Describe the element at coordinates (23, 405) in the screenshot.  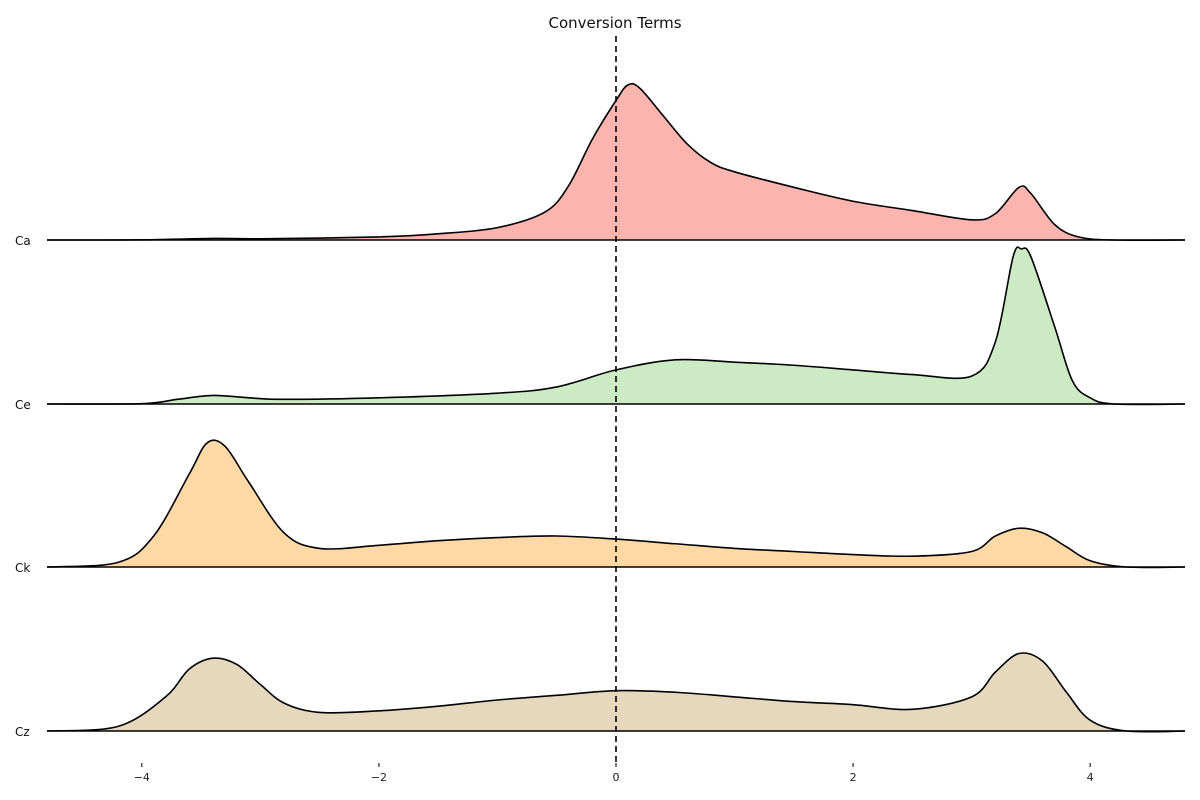
I see `category-label-ce: Ce` at that location.